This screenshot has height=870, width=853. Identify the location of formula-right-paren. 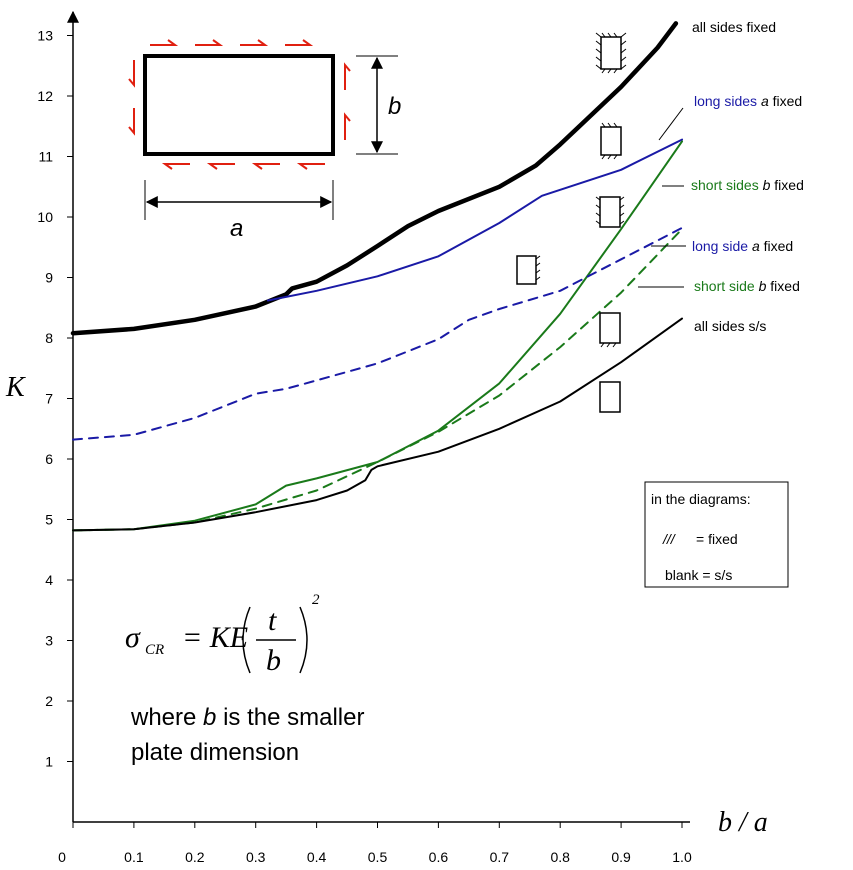
(303, 640).